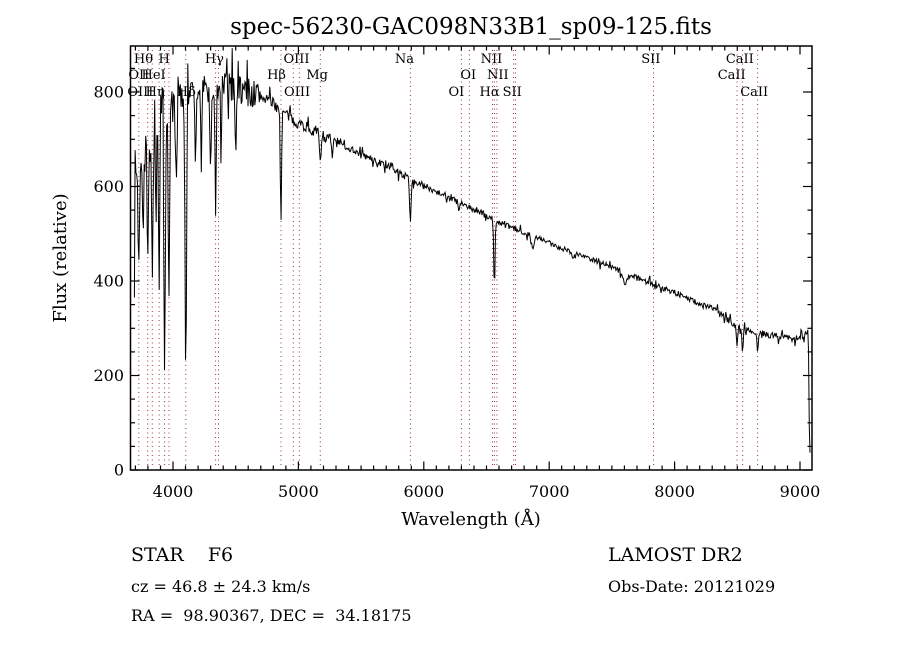 This screenshot has height=650, width=900. Describe the element at coordinates (143, 59) in the screenshot. I see `line-label: Hθ` at that location.